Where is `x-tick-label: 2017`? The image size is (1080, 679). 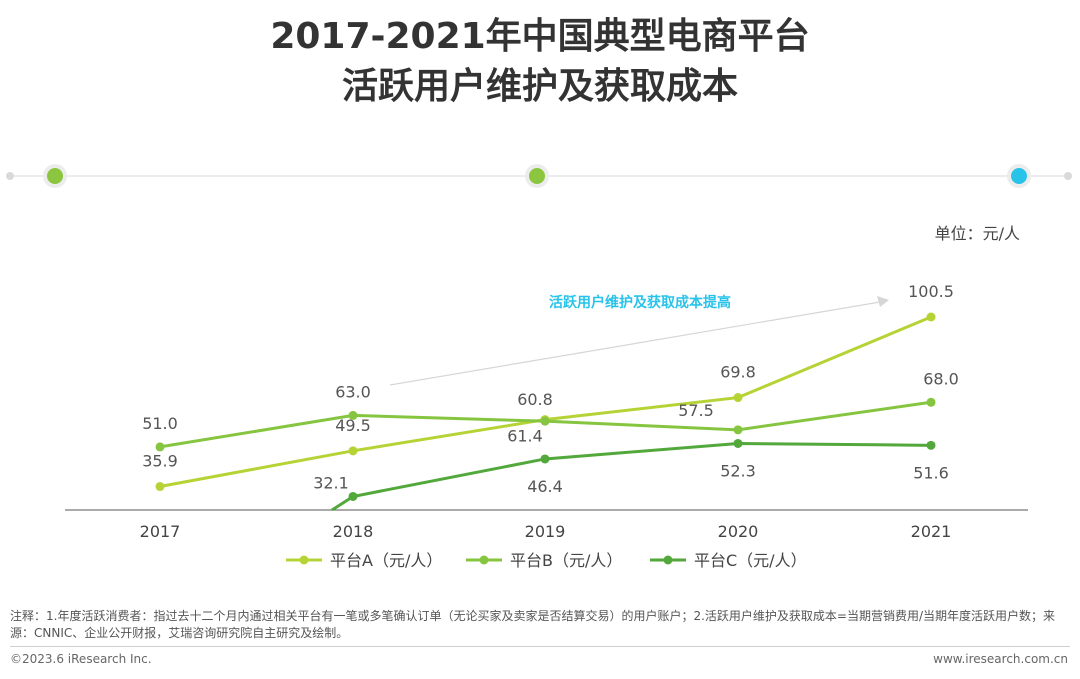
x-tick-label: 2017 is located at coordinates (160, 531).